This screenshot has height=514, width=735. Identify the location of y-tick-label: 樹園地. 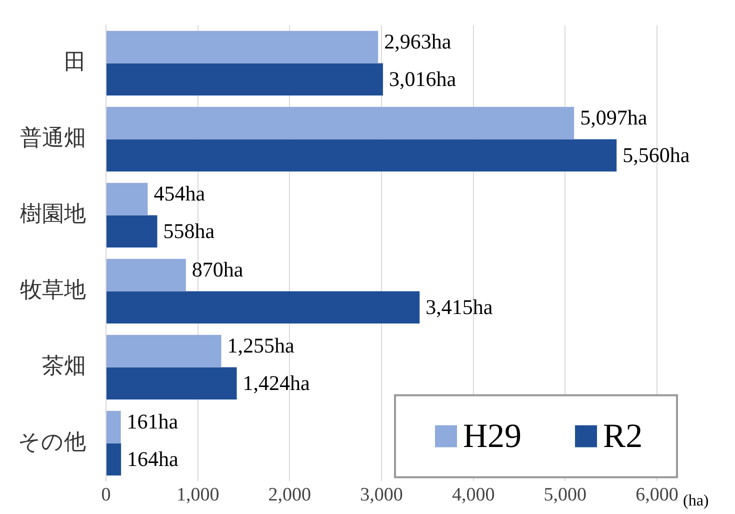
(53, 214).